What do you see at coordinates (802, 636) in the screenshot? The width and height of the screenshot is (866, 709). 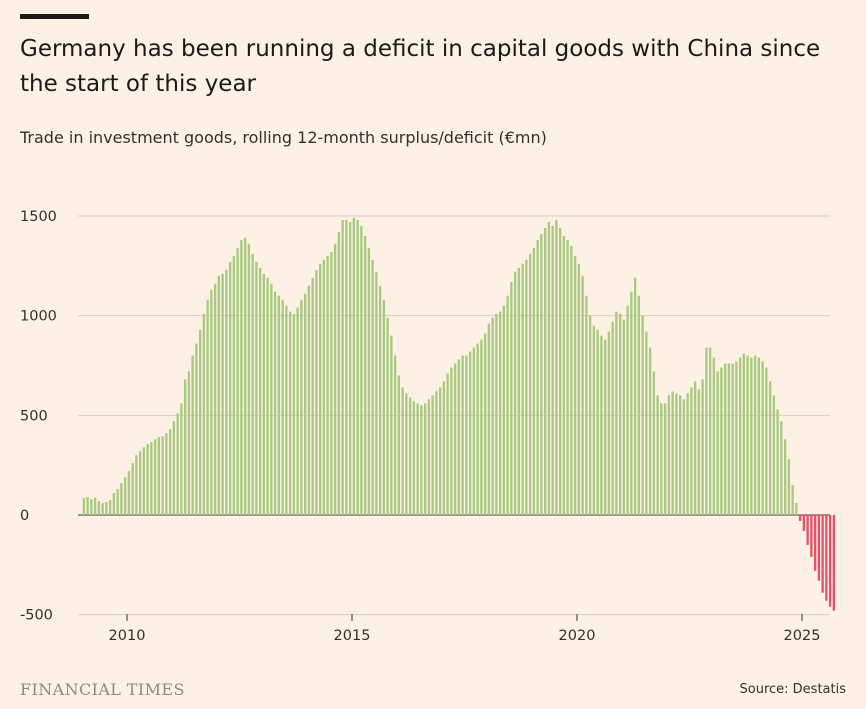 I see `x-tick-label: 2025` at bounding box center [802, 636].